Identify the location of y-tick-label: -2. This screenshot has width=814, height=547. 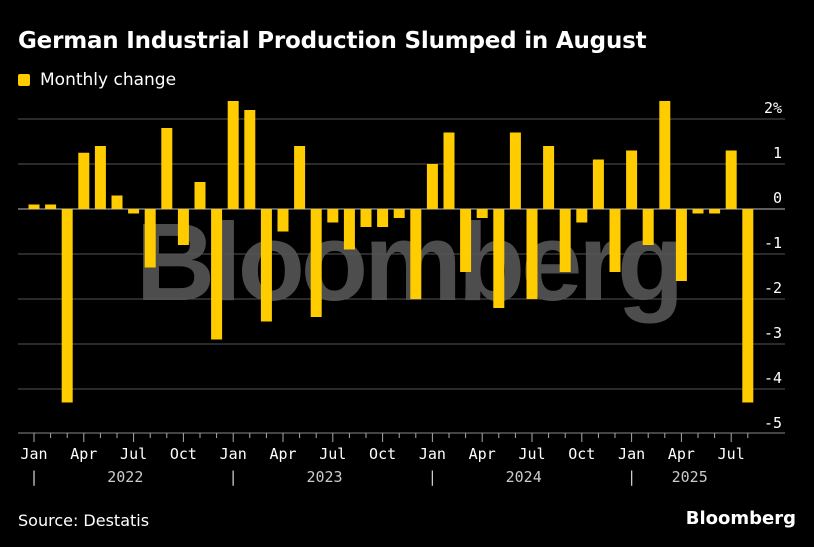
(773, 288).